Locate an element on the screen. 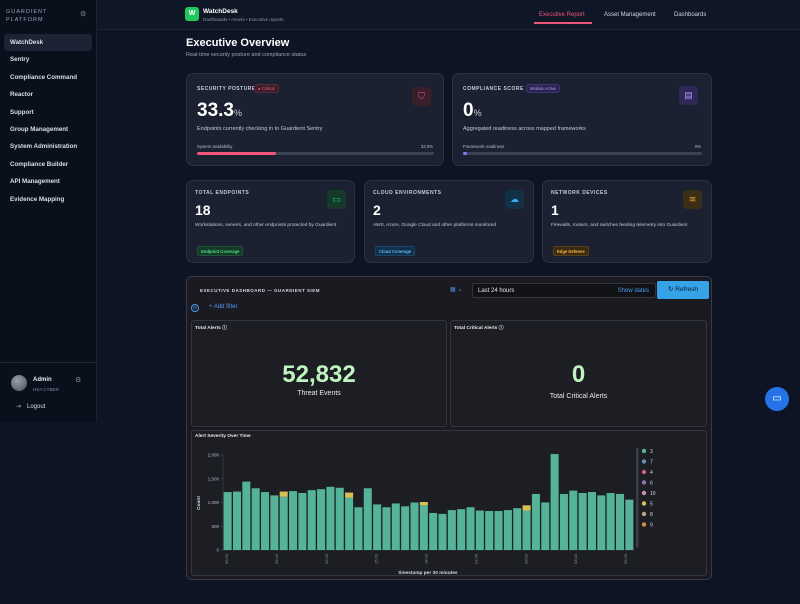 Image resolution: width=800 pixels, height=604 pixels. endpoints-value: 18 is located at coordinates (203, 210).